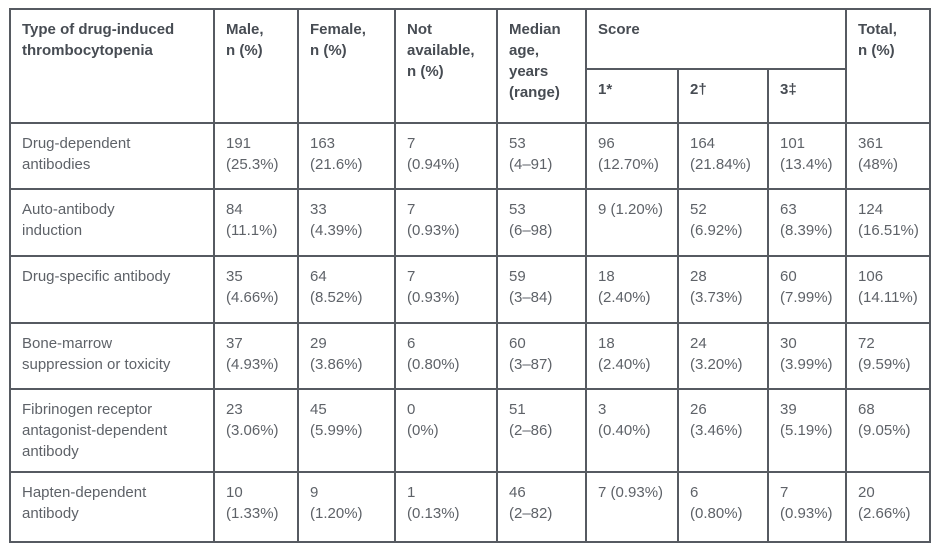 This screenshot has height=556, width=940. I want to click on cell-type: Hapten-dependent antibody, so click(112, 507).